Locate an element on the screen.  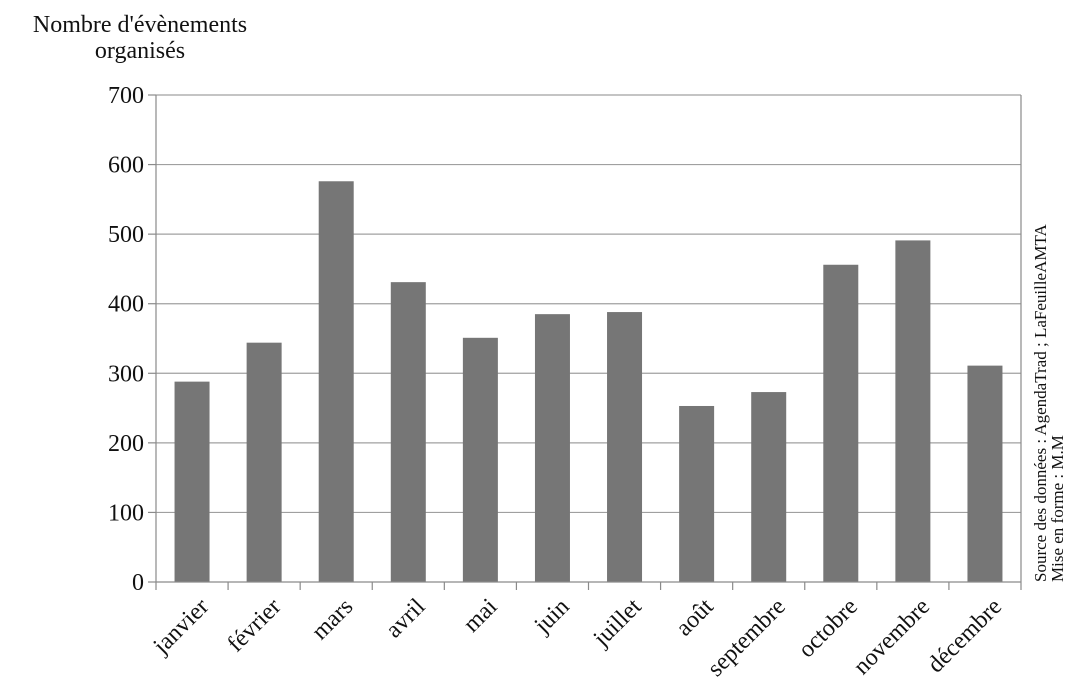
bar-septembre is located at coordinates (769, 487).